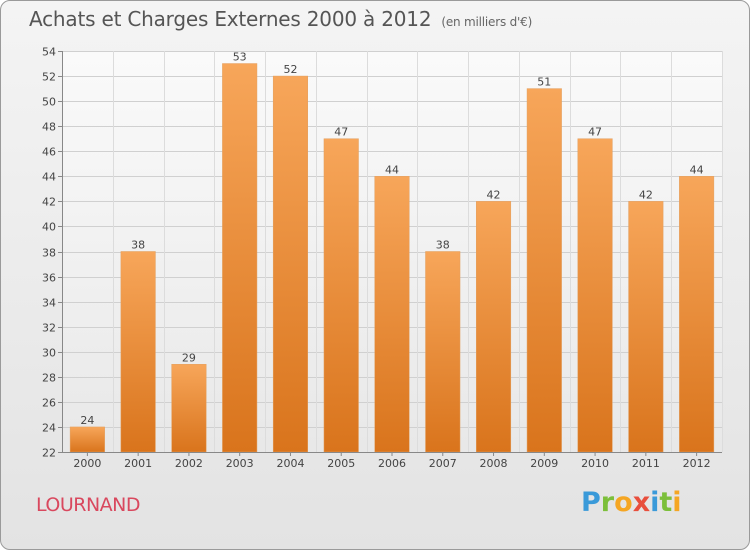 This screenshot has width=750, height=550. I want to click on y-tick-label: 46, so click(49, 152).